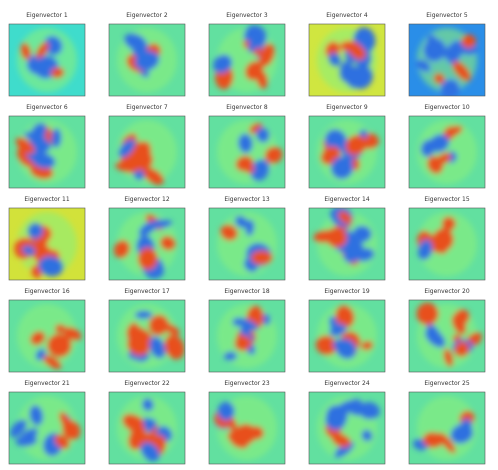 The width and height of the screenshot is (498, 470). What do you see at coordinates (247, 15) in the screenshot?
I see `panel-title: Eigenvector 3` at bounding box center [247, 15].